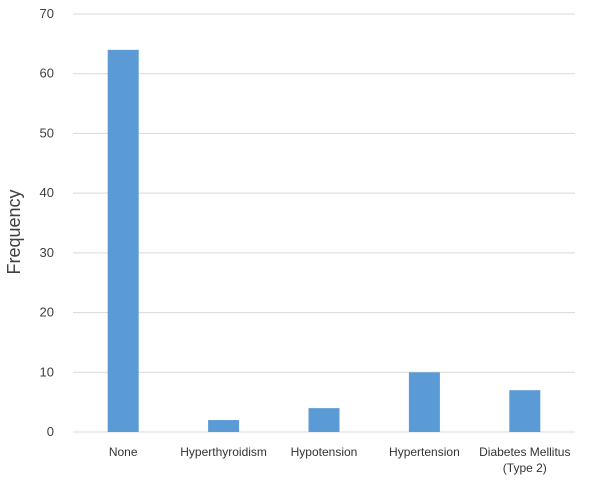  Describe the element at coordinates (47, 73) in the screenshot. I see `y-tick-label: 60` at that location.